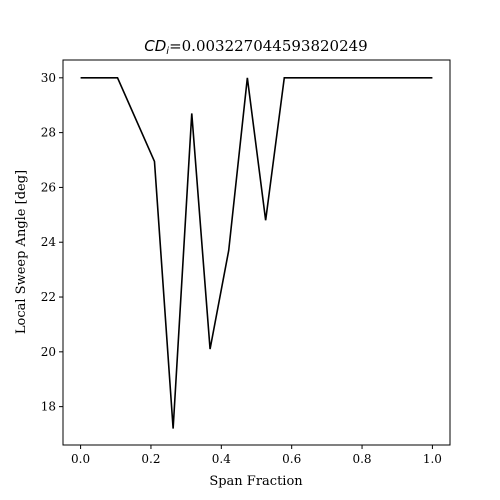  Describe the element at coordinates (48, 297) in the screenshot. I see `y-tick-label: 22` at that location.